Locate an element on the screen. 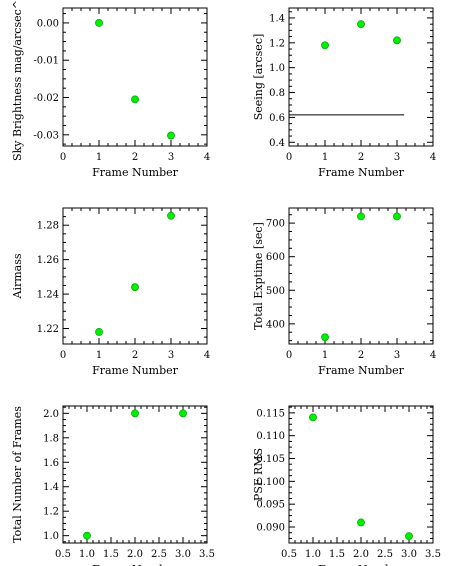 Image resolution: width=453 pixels, height=566 pixels. panel-3: 0 1 2 3 4 1.22 1.24 1.26 1.28 Frame Number Airmass is located at coordinates (110, 292).